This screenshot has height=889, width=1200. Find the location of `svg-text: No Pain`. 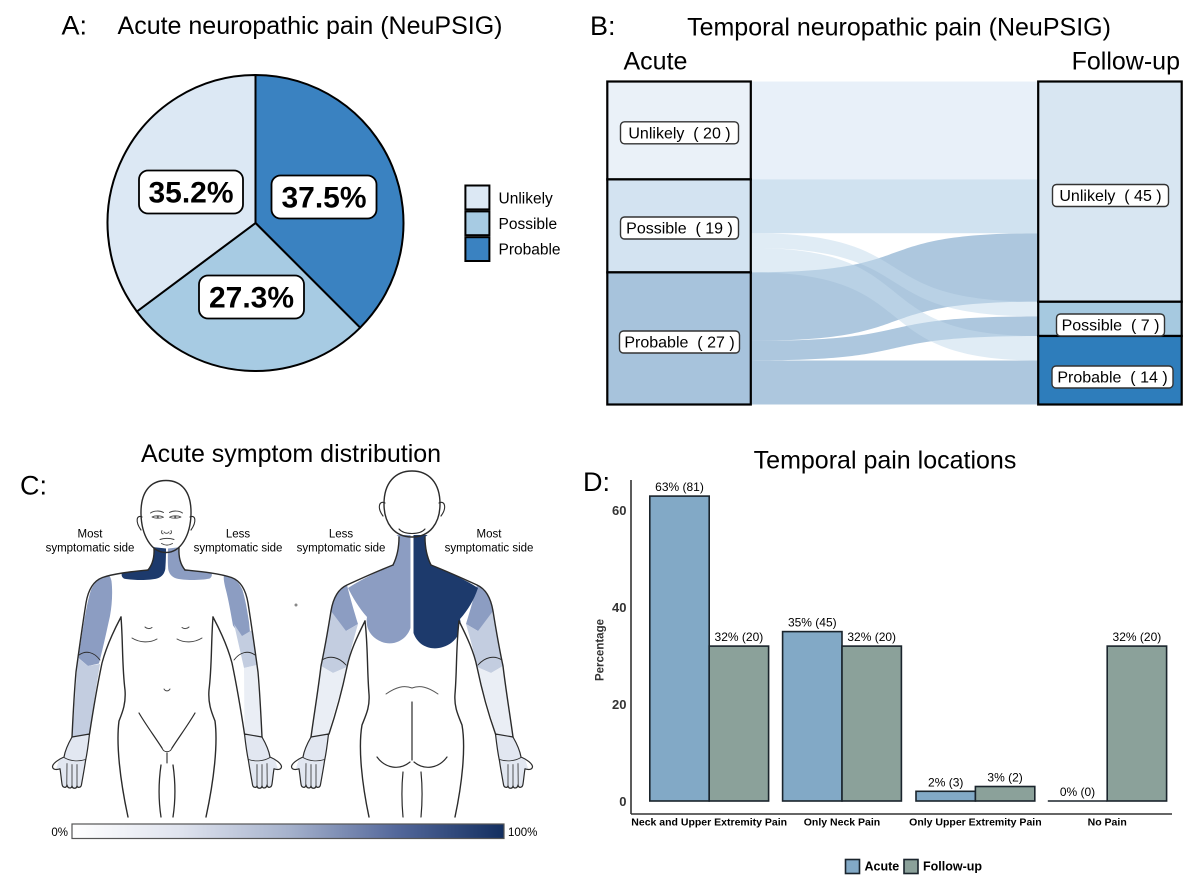

svg-text: No Pain is located at coordinates (1107, 823).